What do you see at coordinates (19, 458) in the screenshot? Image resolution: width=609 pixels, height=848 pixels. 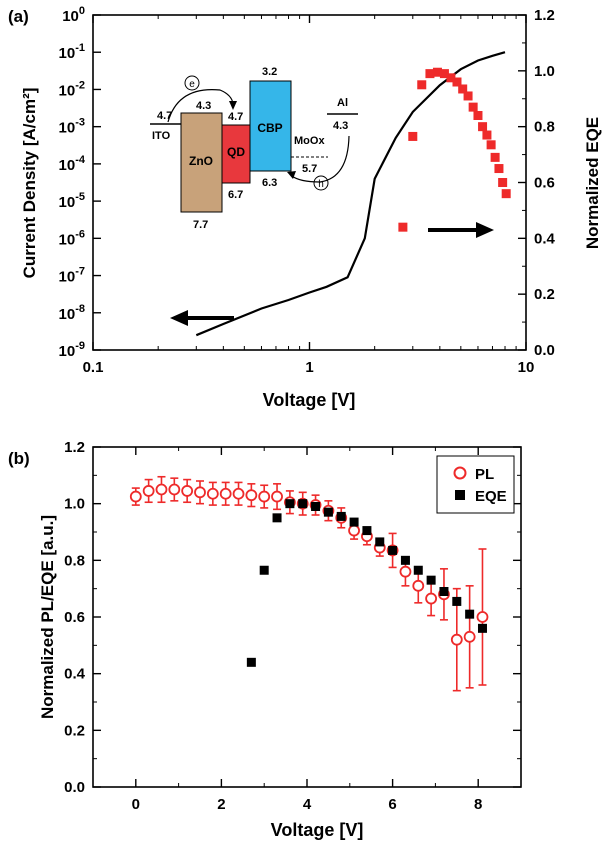 I see `panel-b-label: (b)` at bounding box center [19, 458].